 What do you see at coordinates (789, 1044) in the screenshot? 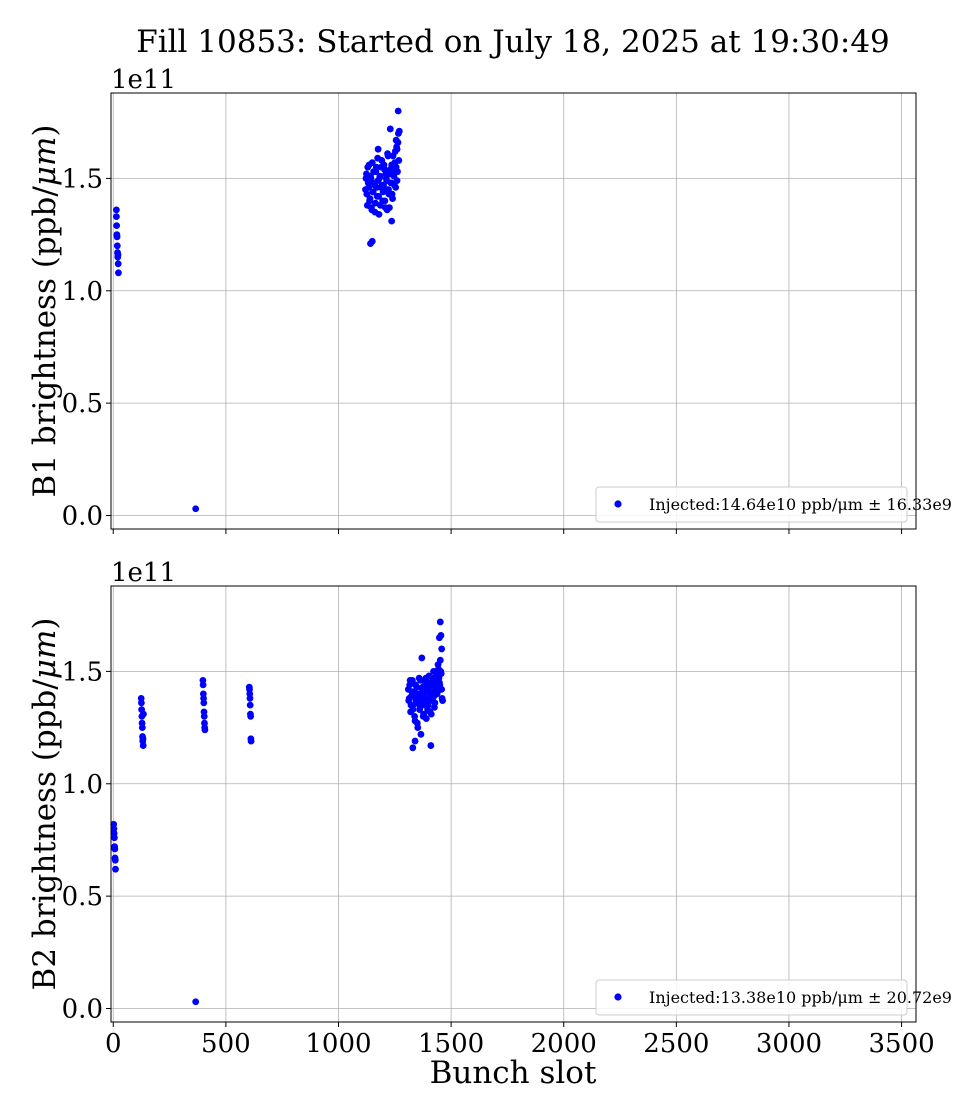
I see `b2-x-tick-label: 3000` at bounding box center [789, 1044].